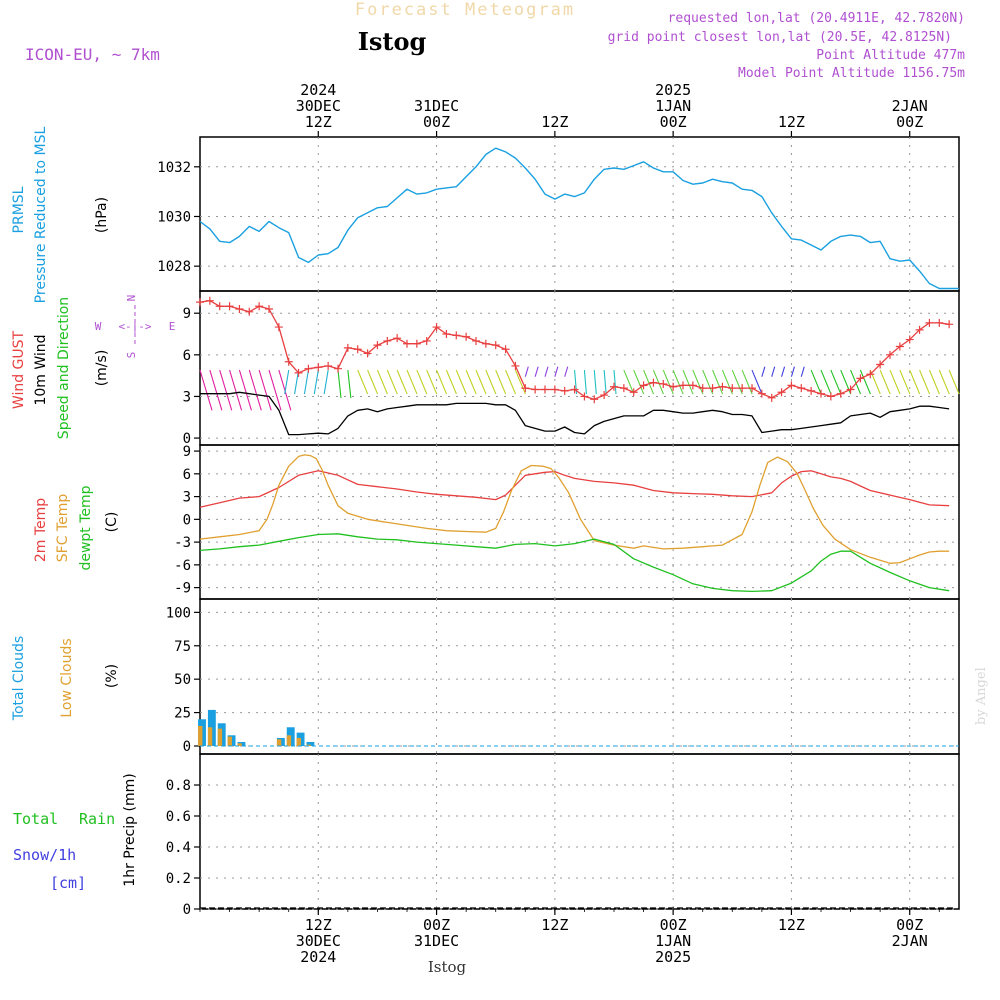  What do you see at coordinates (97, 819) in the screenshot?
I see `rain-label: Rain` at bounding box center [97, 819].